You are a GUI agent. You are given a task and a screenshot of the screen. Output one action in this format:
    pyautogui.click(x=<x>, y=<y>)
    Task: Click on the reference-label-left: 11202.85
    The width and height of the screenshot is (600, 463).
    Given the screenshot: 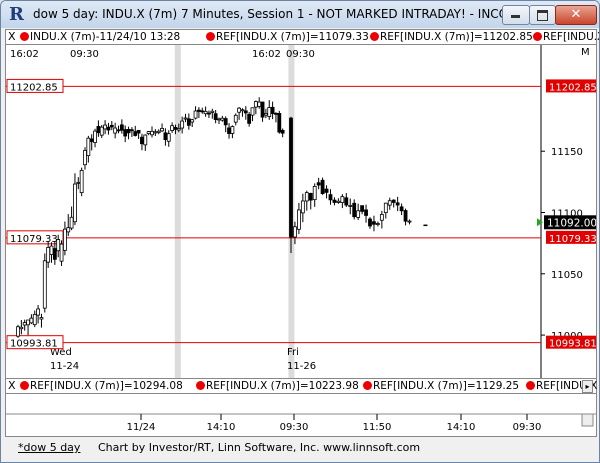 What is the action you would take?
    pyautogui.click(x=34, y=87)
    